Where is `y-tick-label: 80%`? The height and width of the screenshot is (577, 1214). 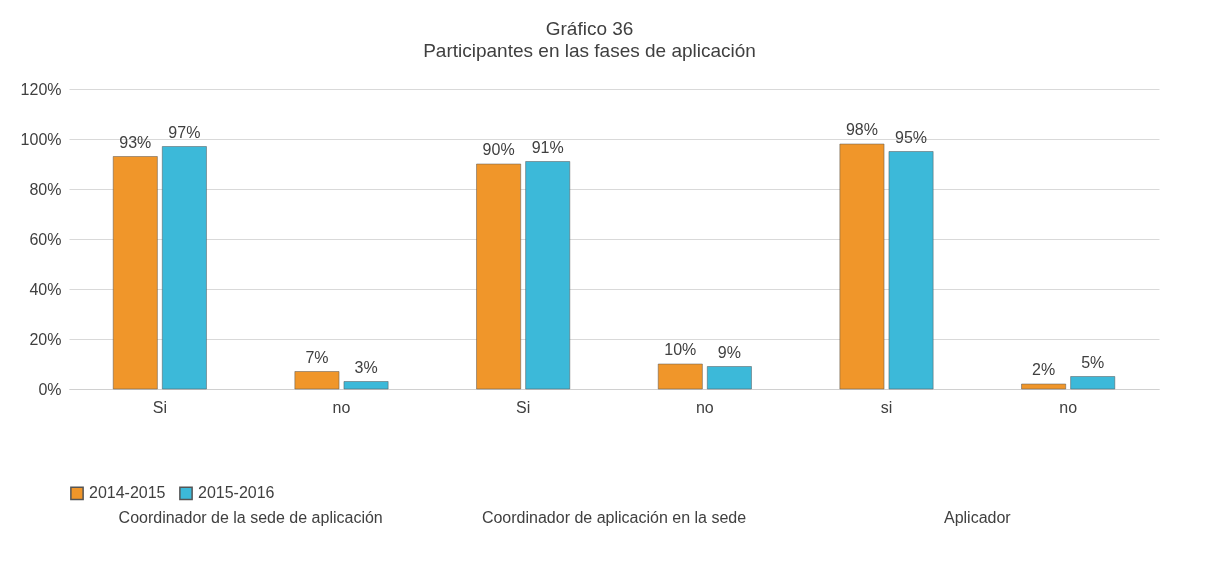 y-tick-label: 80% is located at coordinates (45, 189).